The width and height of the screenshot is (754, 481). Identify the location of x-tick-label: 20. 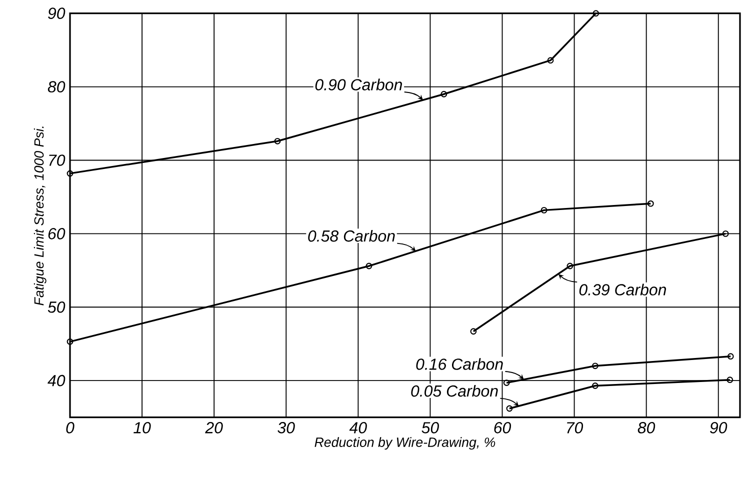
(214, 428).